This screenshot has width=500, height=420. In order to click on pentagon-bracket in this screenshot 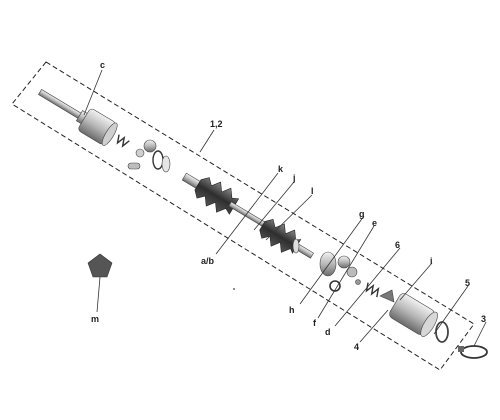, I will do `click(100, 265)`.